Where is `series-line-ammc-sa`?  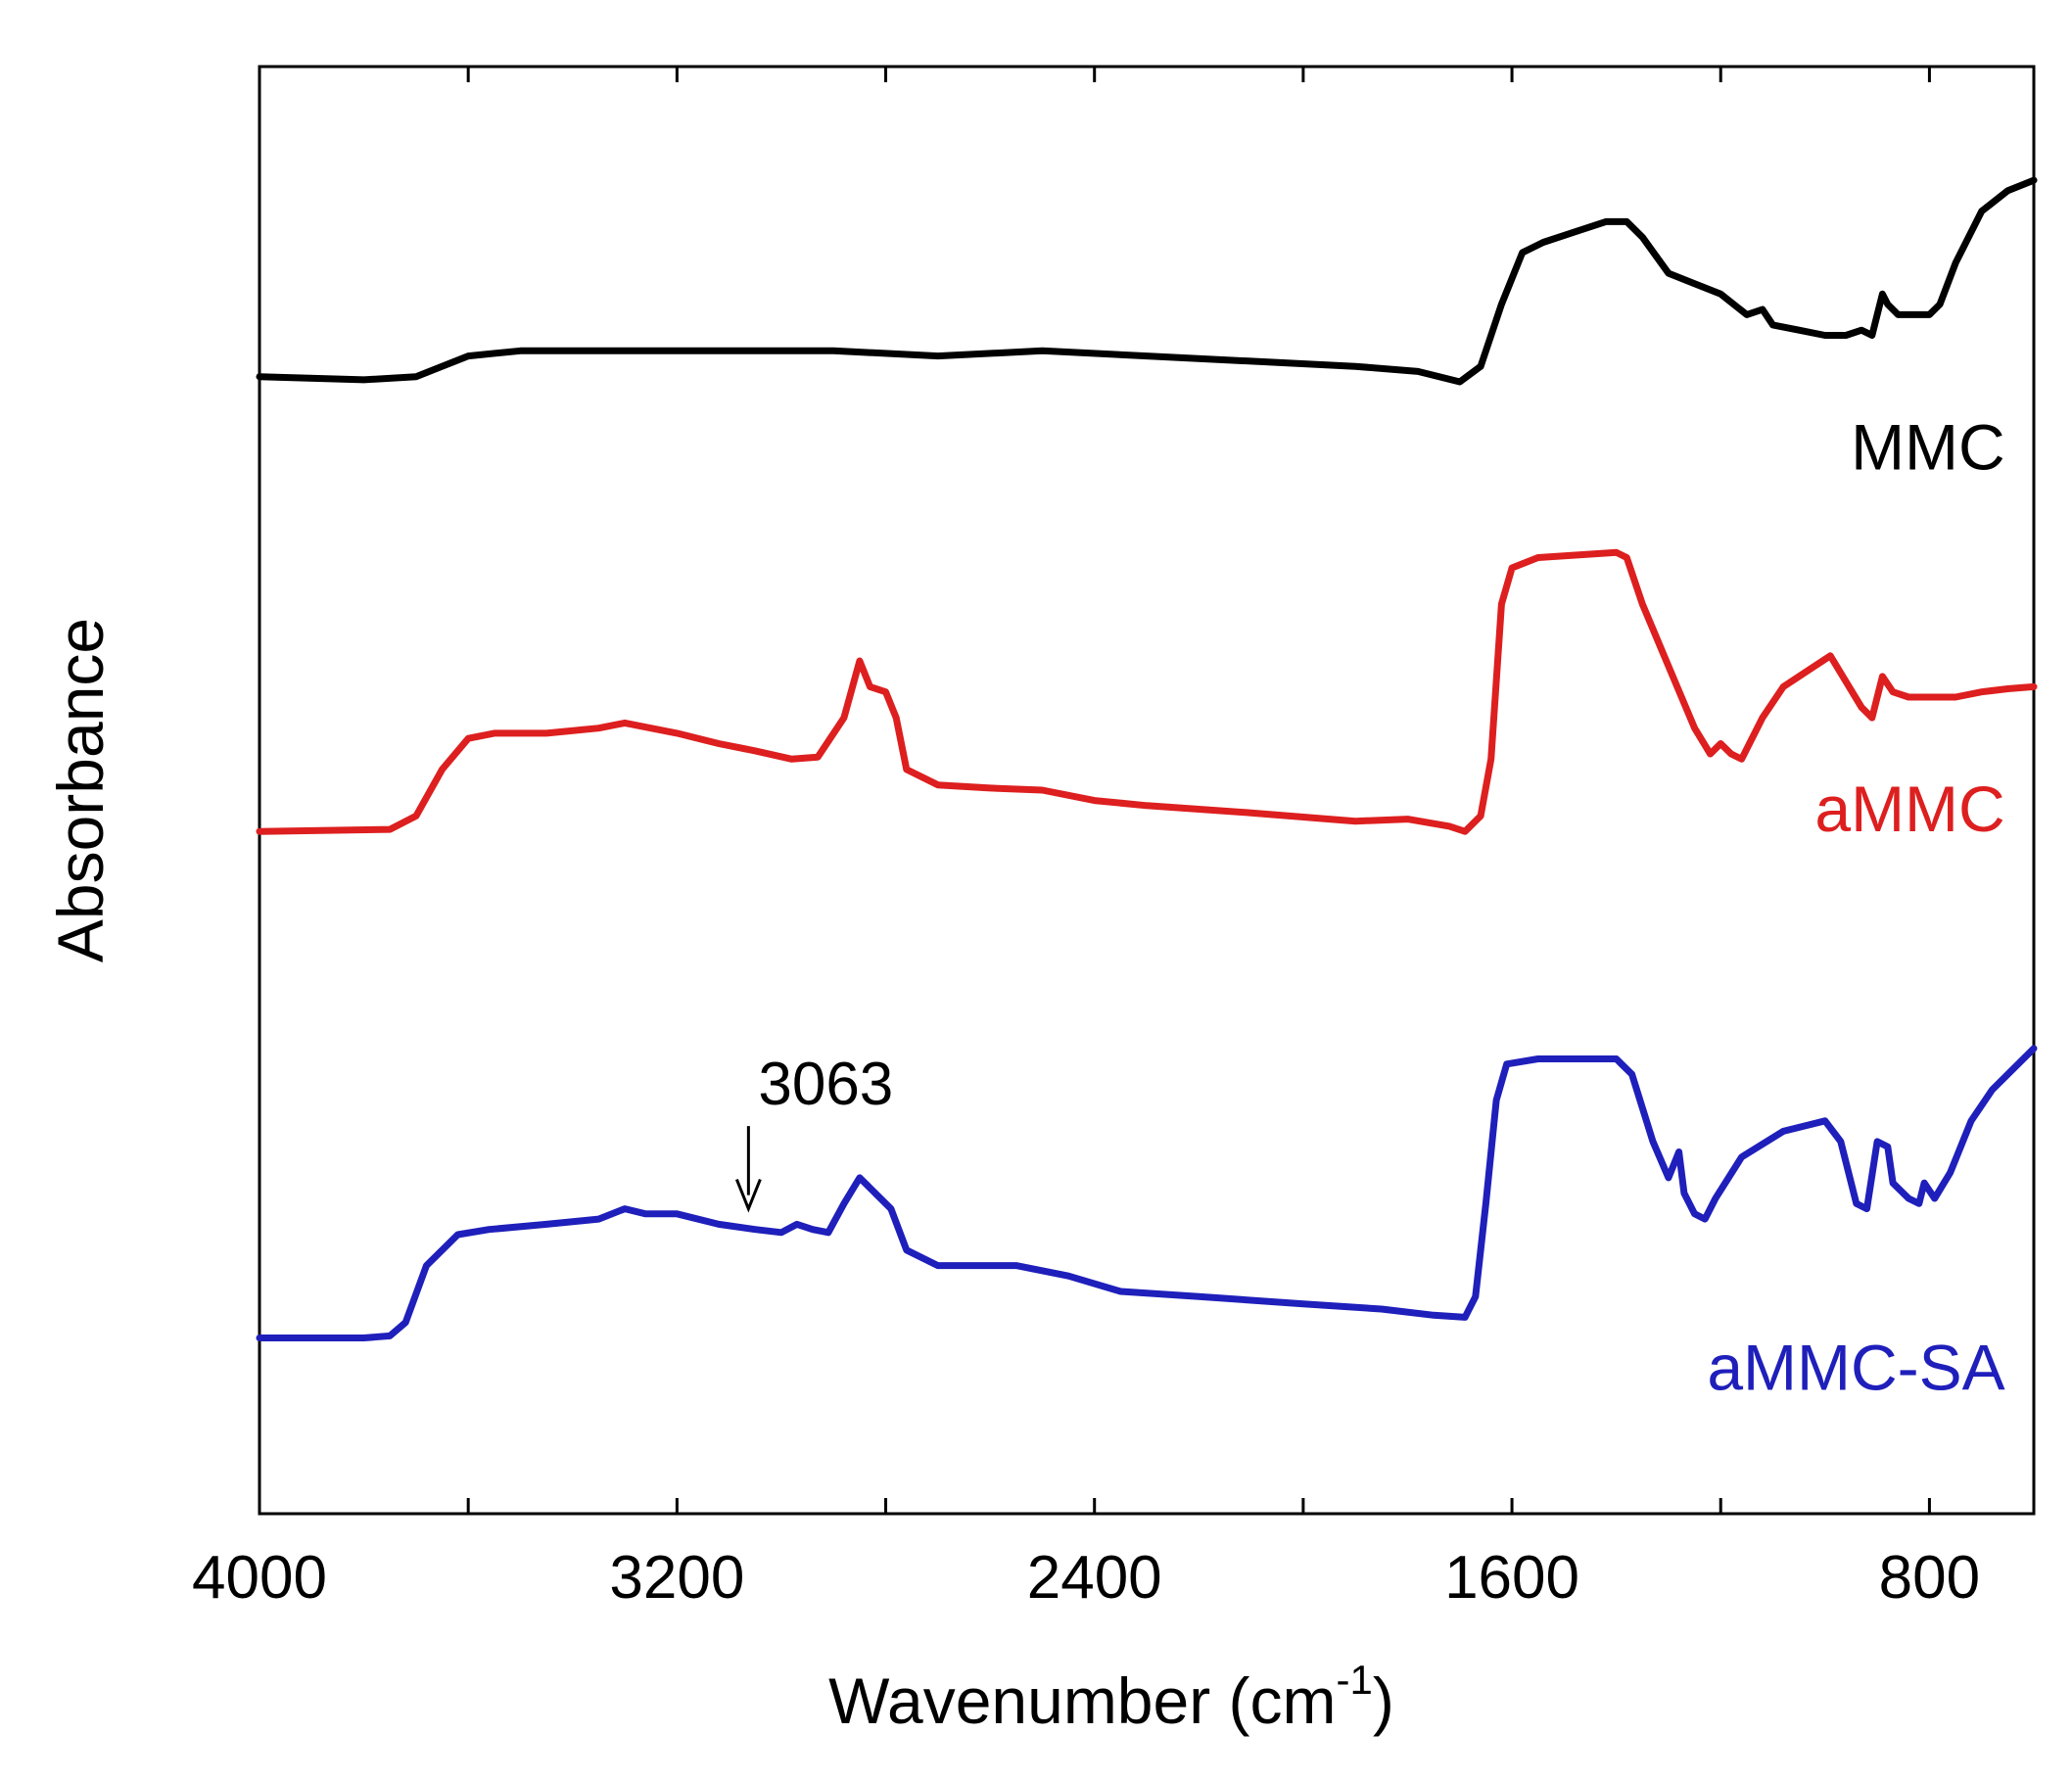
series-line-ammc-sa is located at coordinates (1147, 1193).